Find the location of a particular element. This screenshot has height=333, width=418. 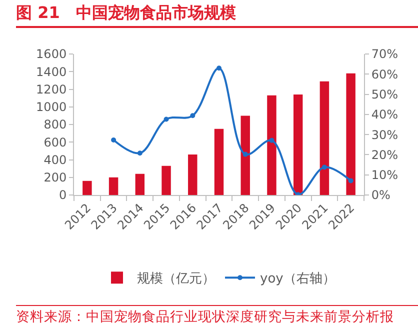

y-tick-label: 800 is located at coordinates (55, 125).